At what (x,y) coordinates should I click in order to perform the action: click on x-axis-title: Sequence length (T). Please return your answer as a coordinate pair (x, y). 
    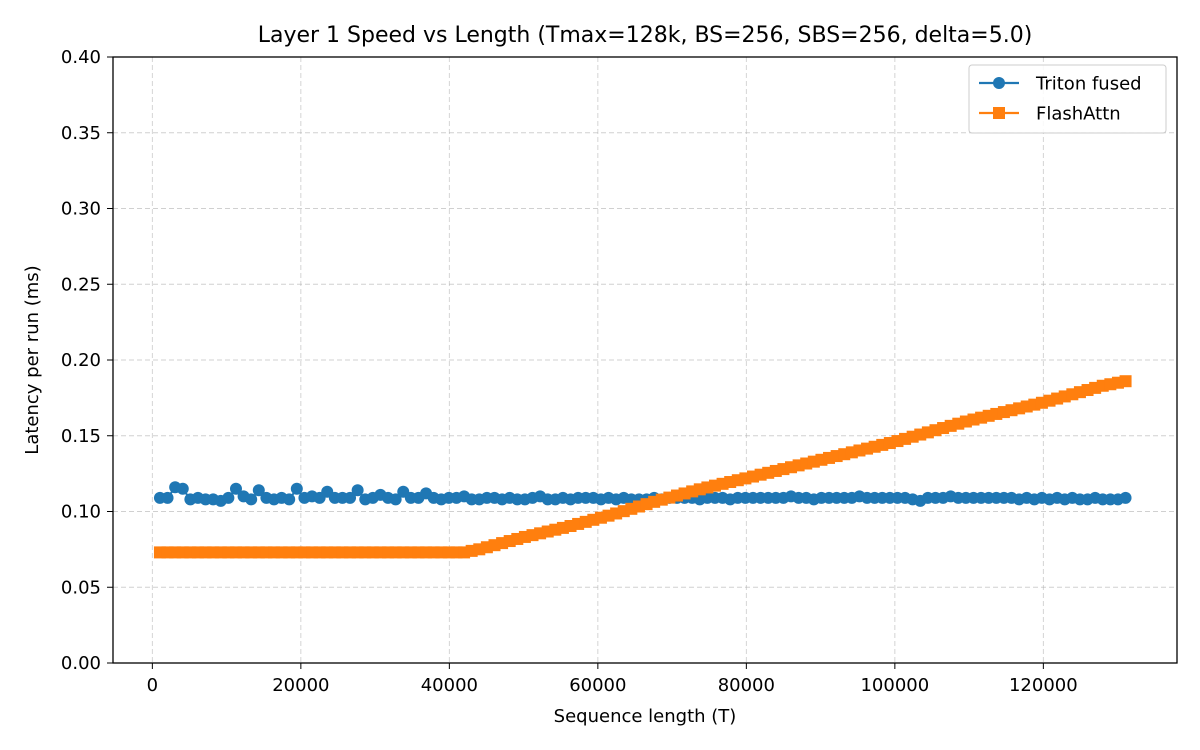
    Looking at the image, I should click on (645, 716).